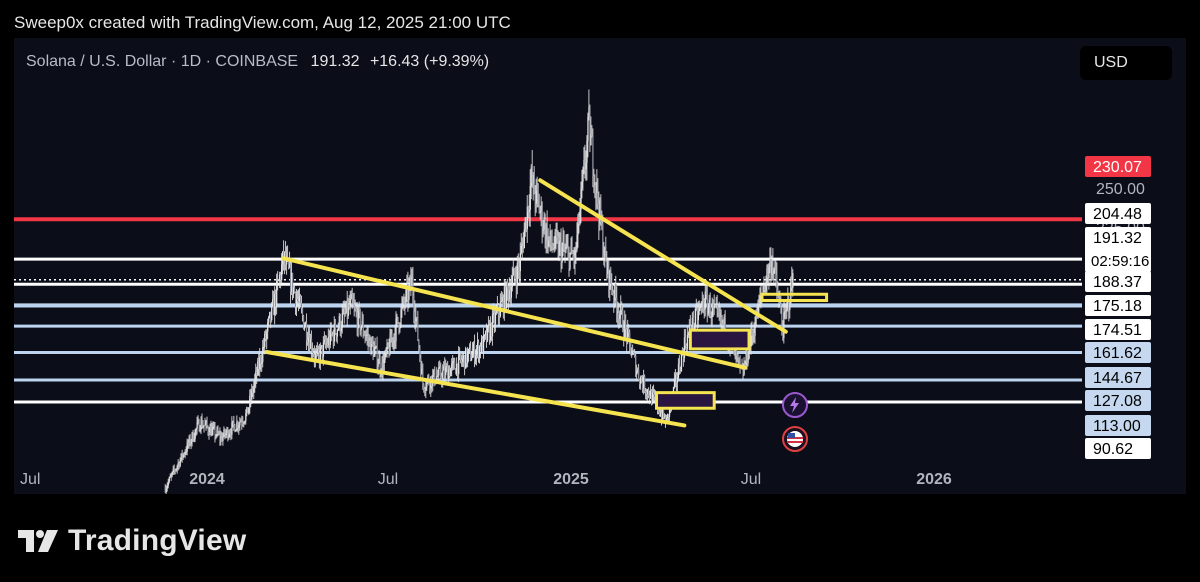  What do you see at coordinates (719, 339) in the screenshot?
I see `zone-box` at bounding box center [719, 339].